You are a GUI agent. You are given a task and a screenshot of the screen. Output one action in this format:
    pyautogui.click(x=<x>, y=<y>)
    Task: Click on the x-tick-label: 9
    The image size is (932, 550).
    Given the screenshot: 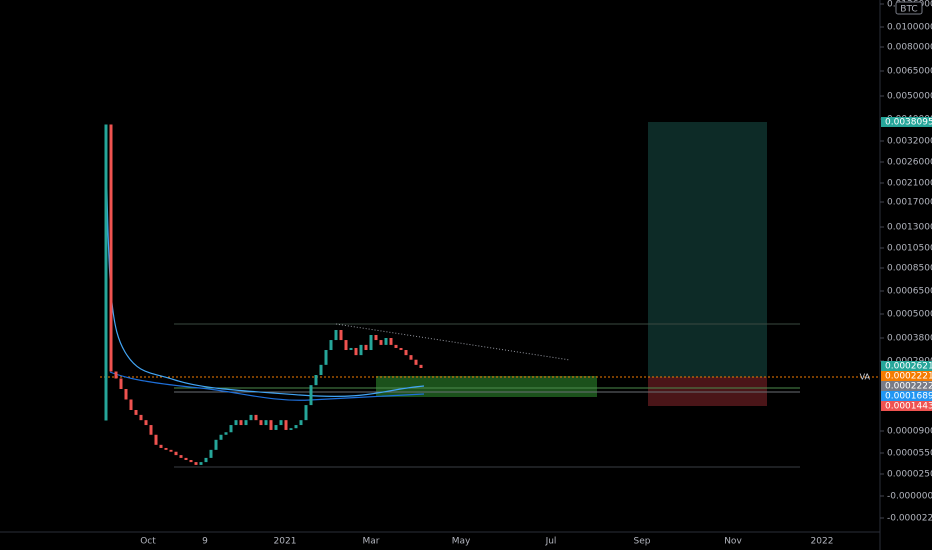 What is the action you would take?
    pyautogui.click(x=205, y=542)
    